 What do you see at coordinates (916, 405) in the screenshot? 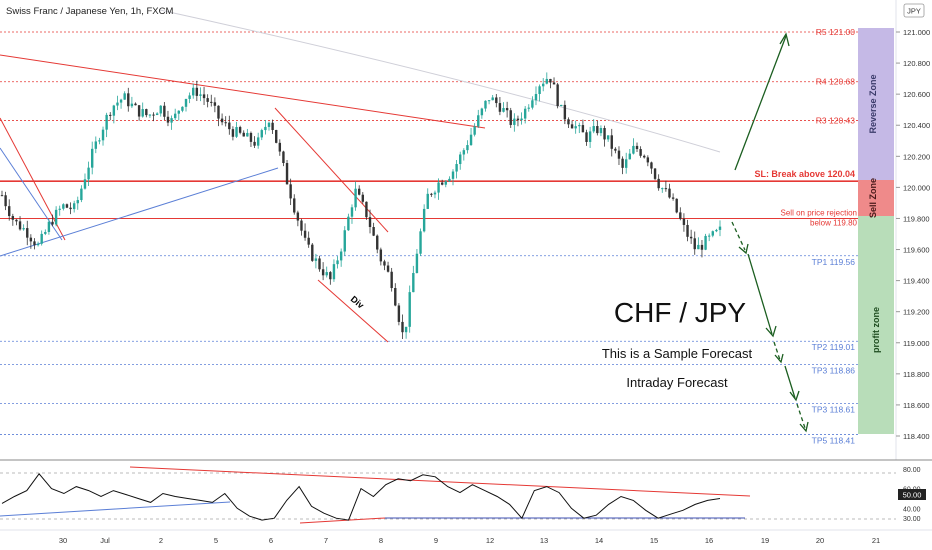
I see `price-tick-label: 118.600` at bounding box center [916, 405].